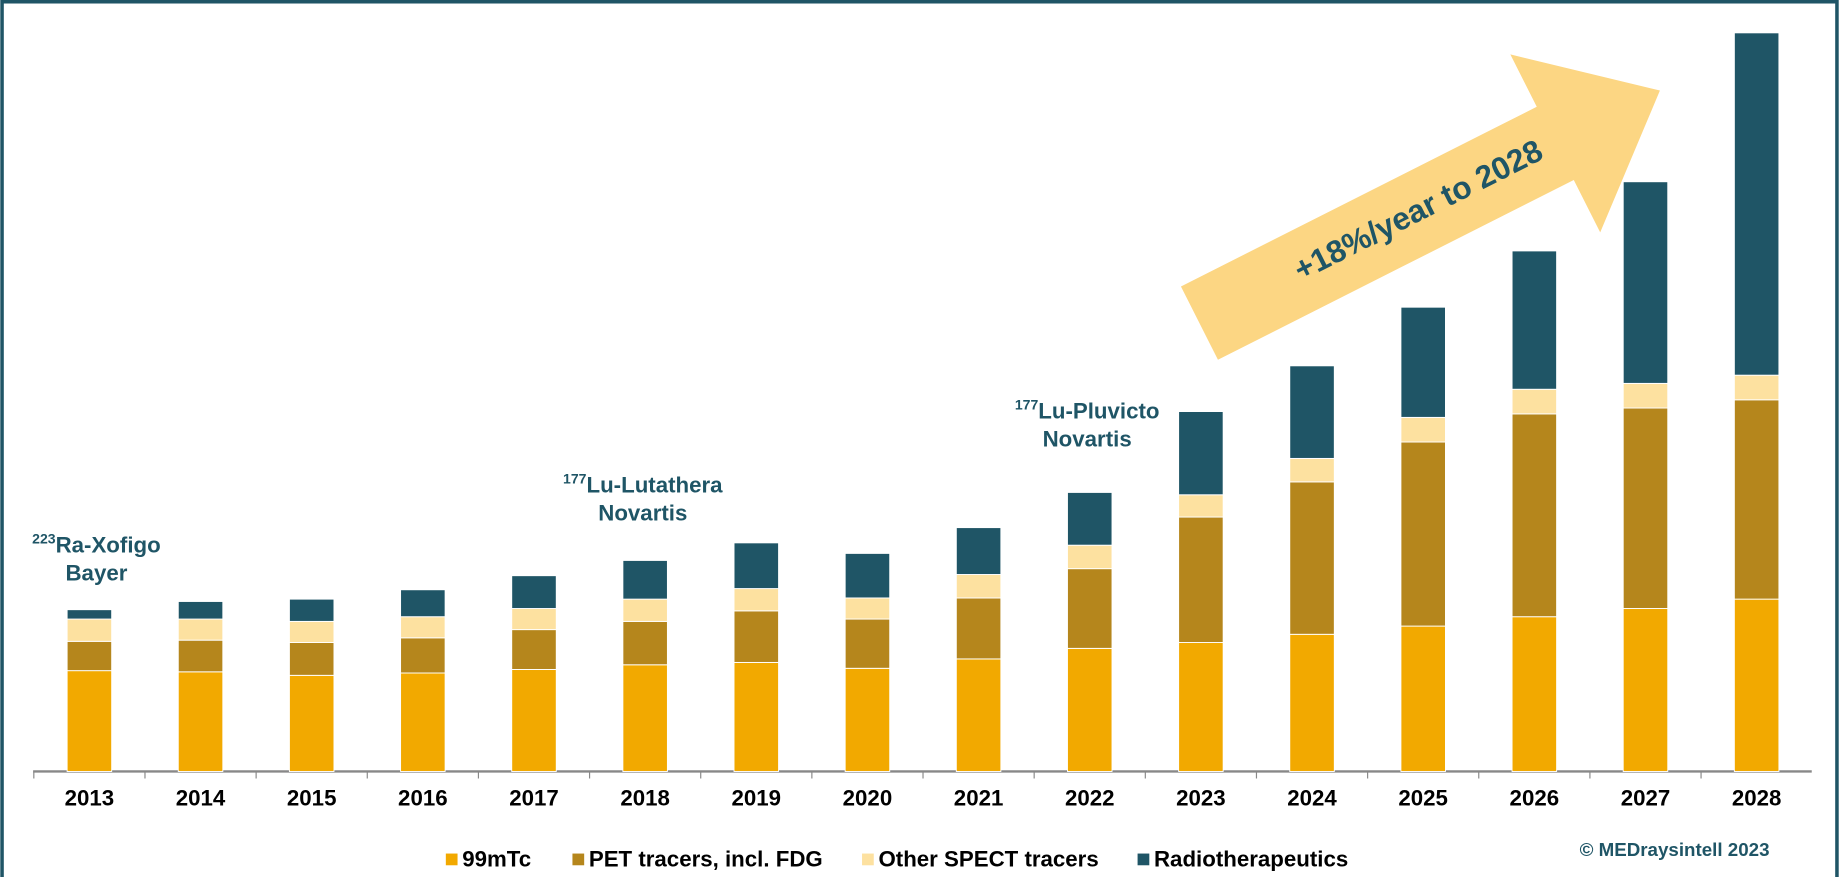 Image resolution: width=1839 pixels, height=882 pixels. I want to click on annotation-sup: 223, so click(44, 538).